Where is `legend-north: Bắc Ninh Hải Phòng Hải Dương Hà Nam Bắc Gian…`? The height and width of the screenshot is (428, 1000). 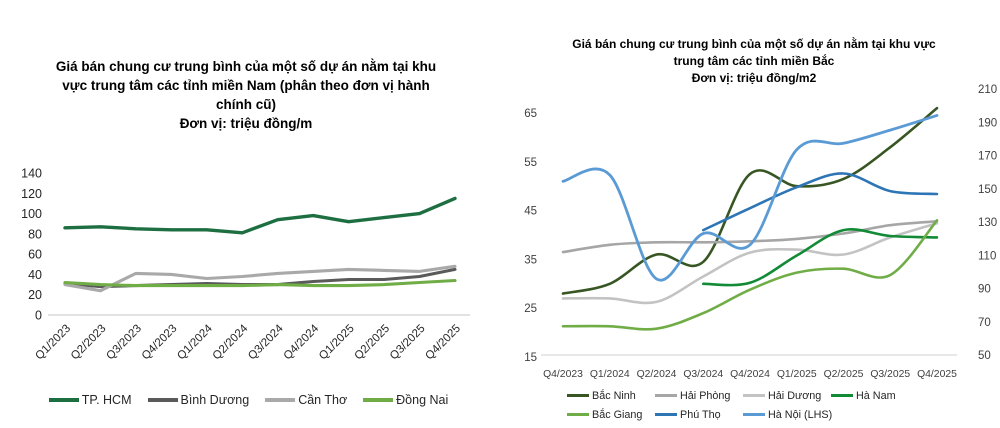 legend-north: Bắc Ninh Hải Phòng Hải Dương Hà Nam Bắc Gian… is located at coordinates (767, 405).